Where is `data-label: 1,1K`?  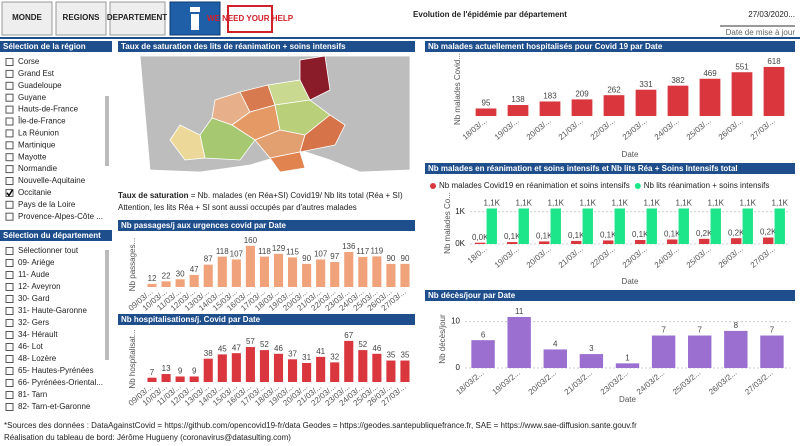
data-label: 1,1K is located at coordinates (652, 203).